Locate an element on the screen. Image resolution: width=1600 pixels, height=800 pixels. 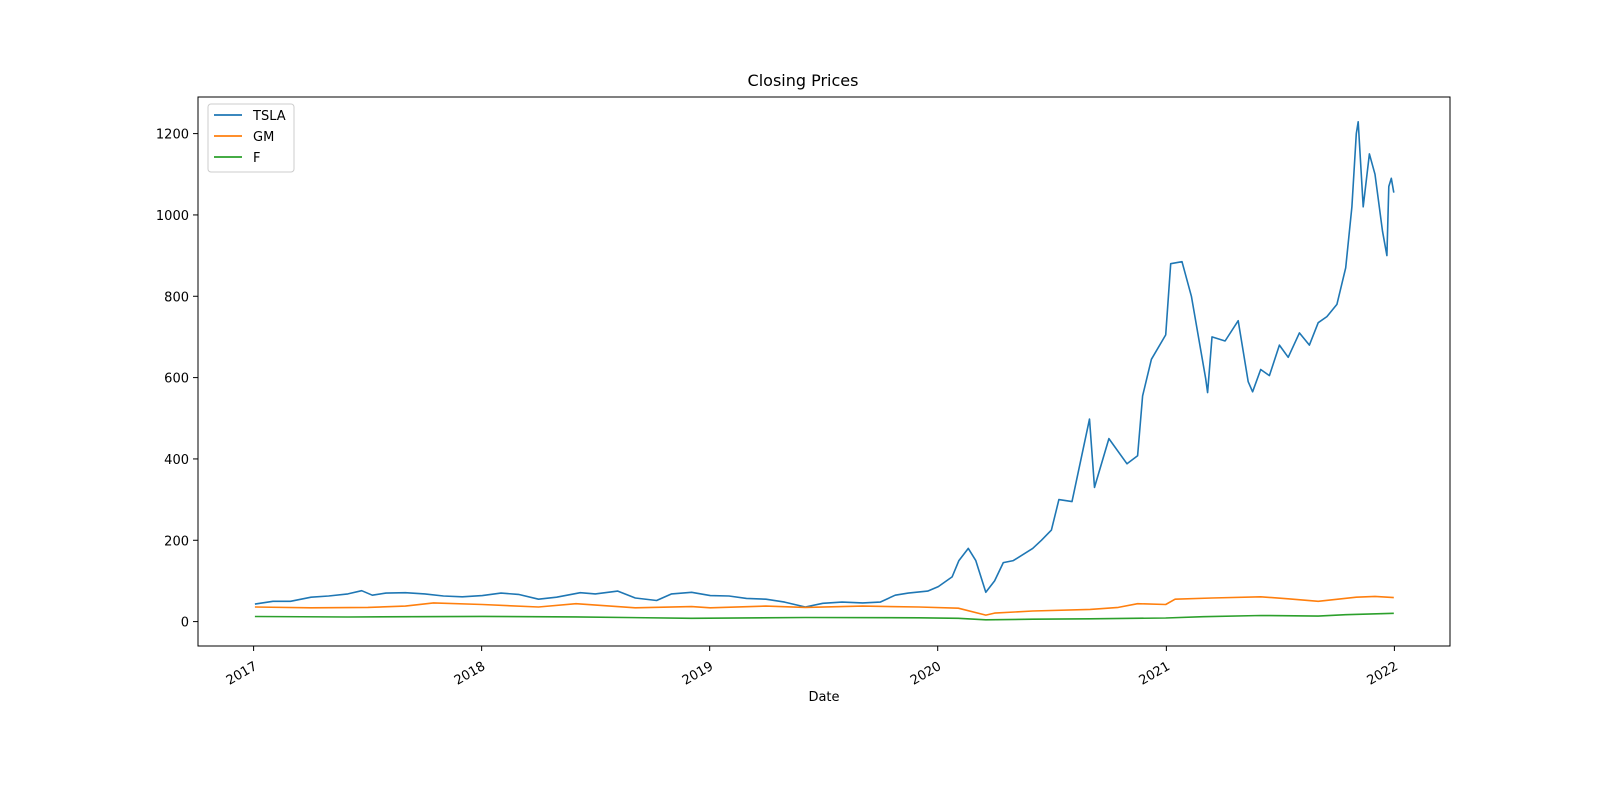
x-tick-label: 2022 is located at coordinates (1383, 674).